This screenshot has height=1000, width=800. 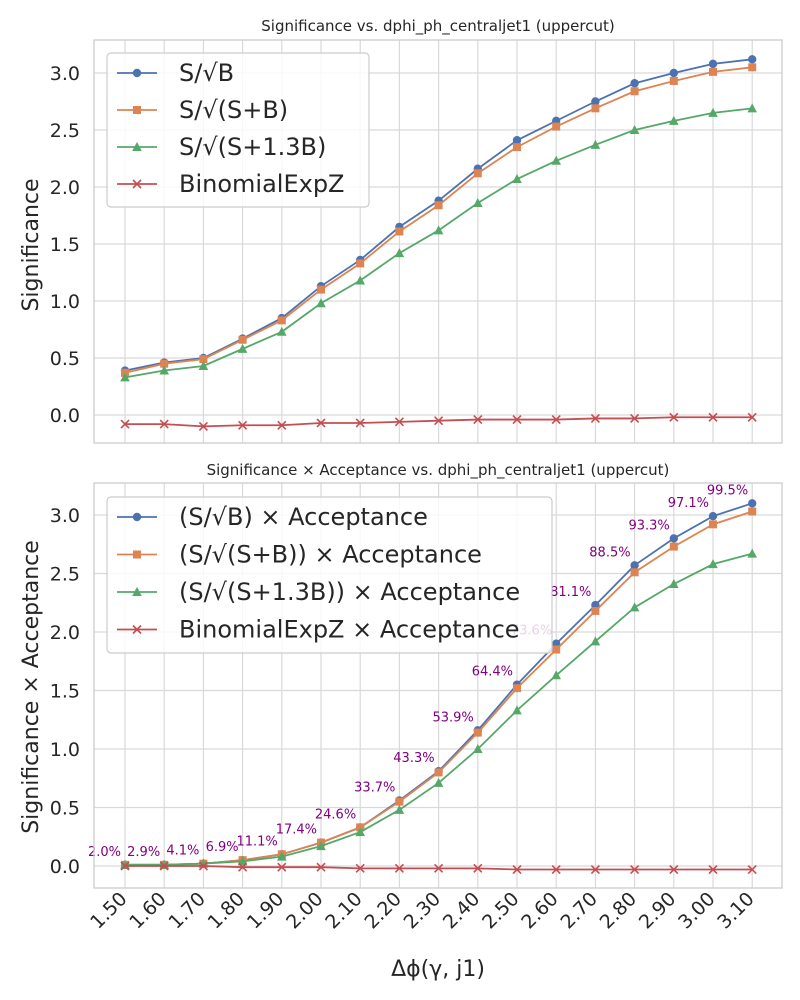 I want to click on legend-label: S/√B, so click(x=206, y=73).